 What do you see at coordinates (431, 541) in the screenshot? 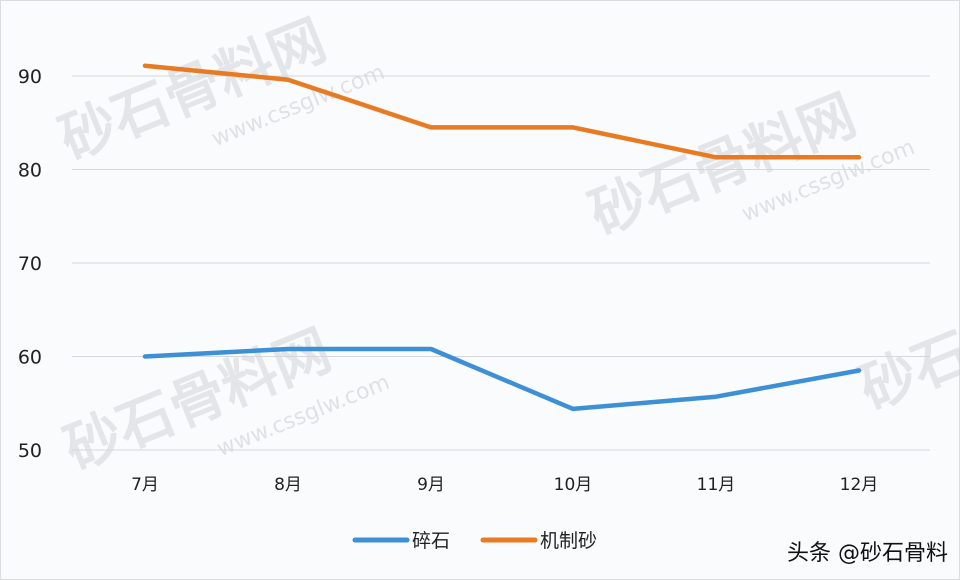
I see `legend-label: 碎石` at bounding box center [431, 541].